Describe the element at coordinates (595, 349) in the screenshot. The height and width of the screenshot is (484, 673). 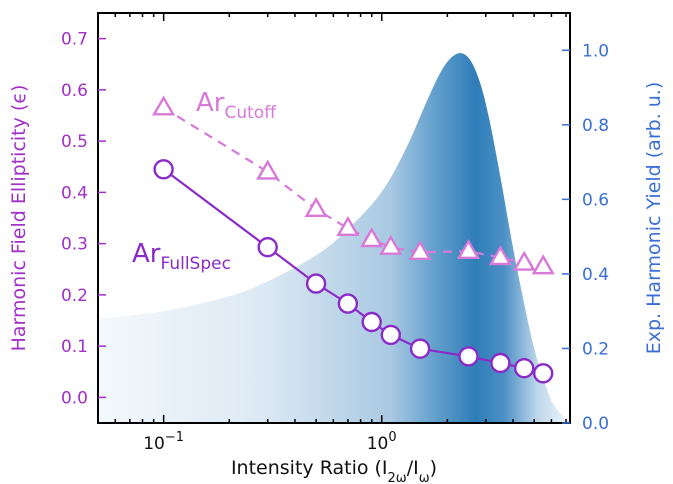
I see `right-y-tick-label: 0.2` at that location.